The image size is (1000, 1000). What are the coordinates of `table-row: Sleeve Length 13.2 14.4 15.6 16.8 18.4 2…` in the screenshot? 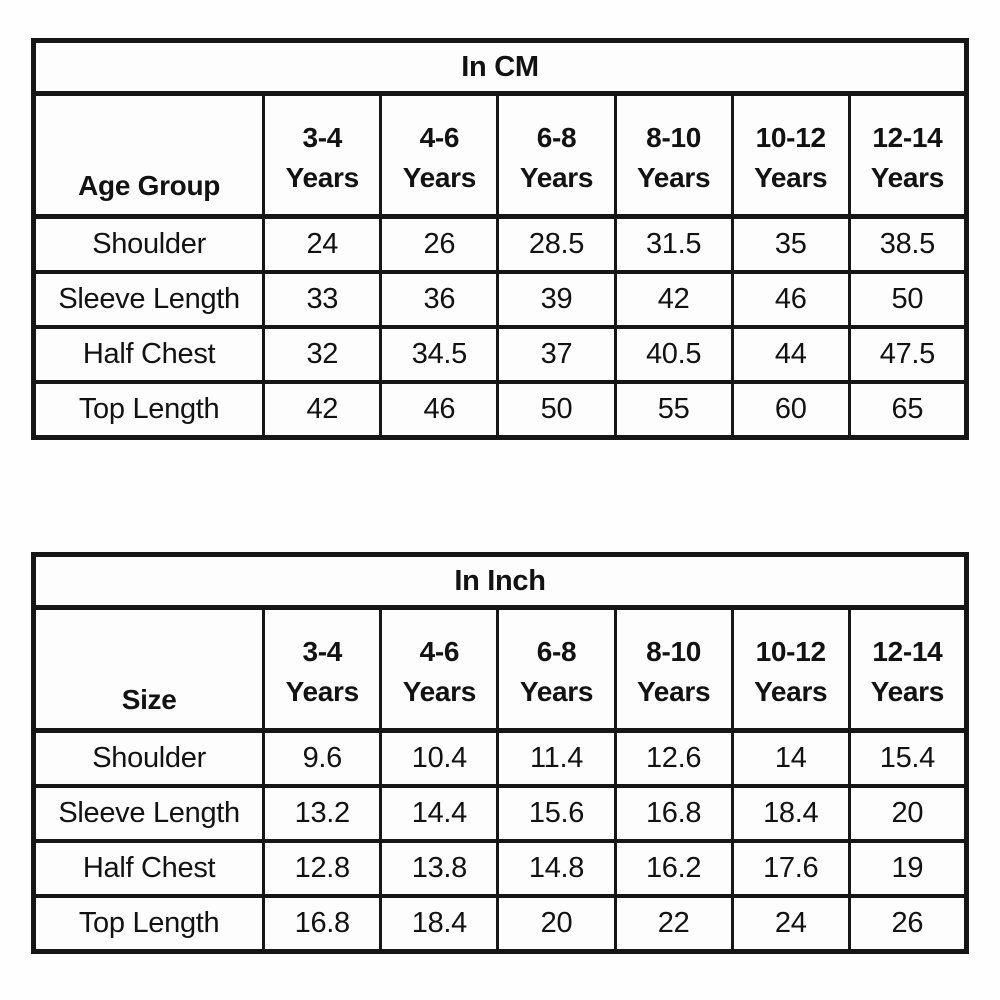 It's located at (500, 813).